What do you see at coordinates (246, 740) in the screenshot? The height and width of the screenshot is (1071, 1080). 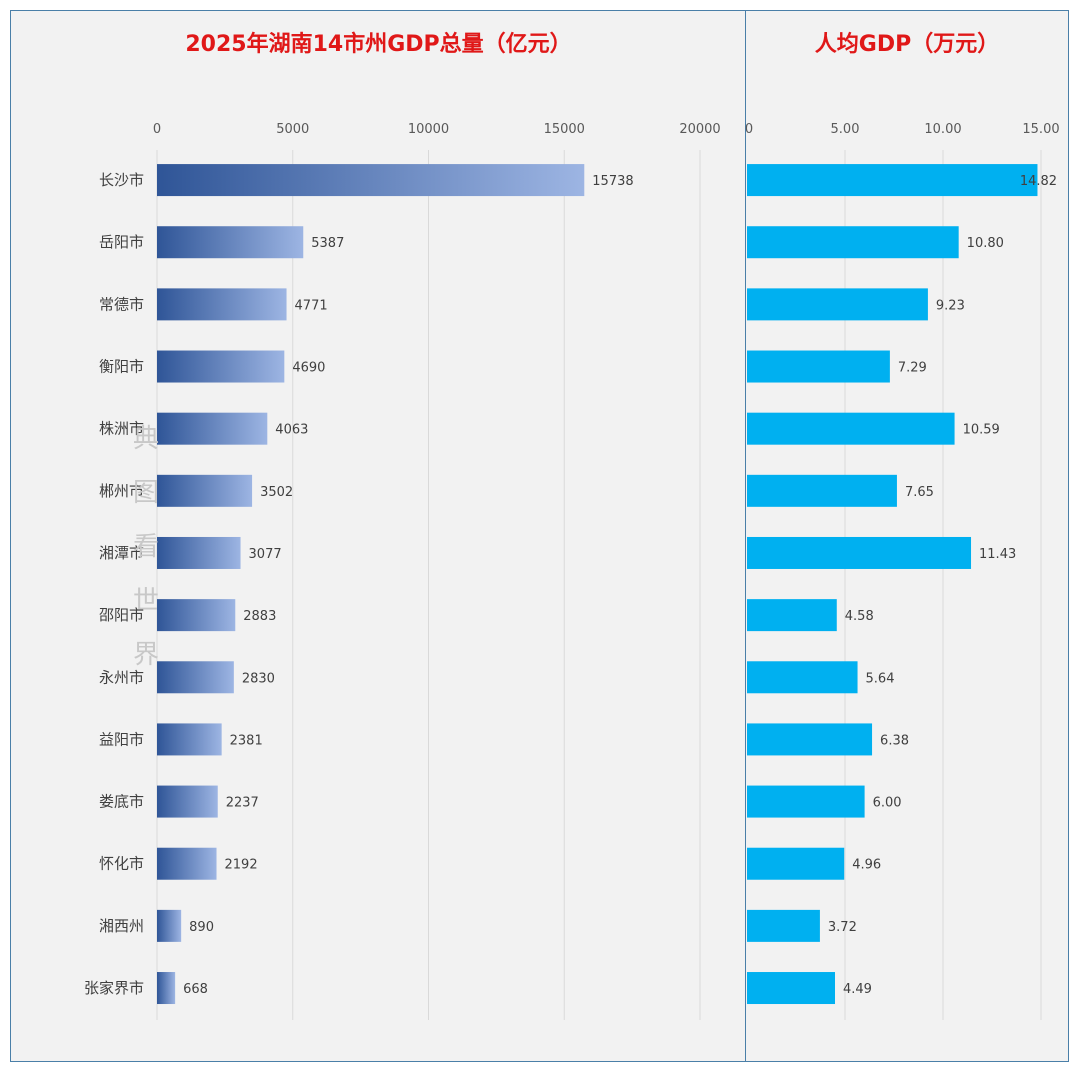 I see `data-label: 2381` at bounding box center [246, 740].